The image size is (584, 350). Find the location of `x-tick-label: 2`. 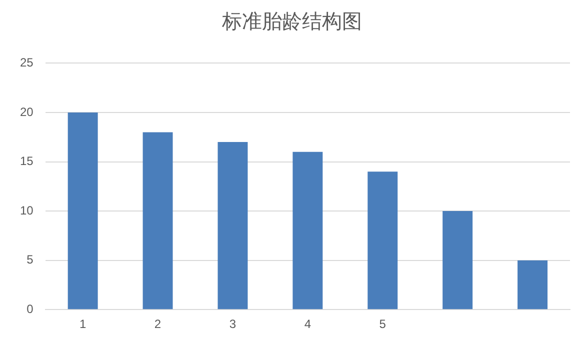

x-tick-label: 2 is located at coordinates (158, 324).